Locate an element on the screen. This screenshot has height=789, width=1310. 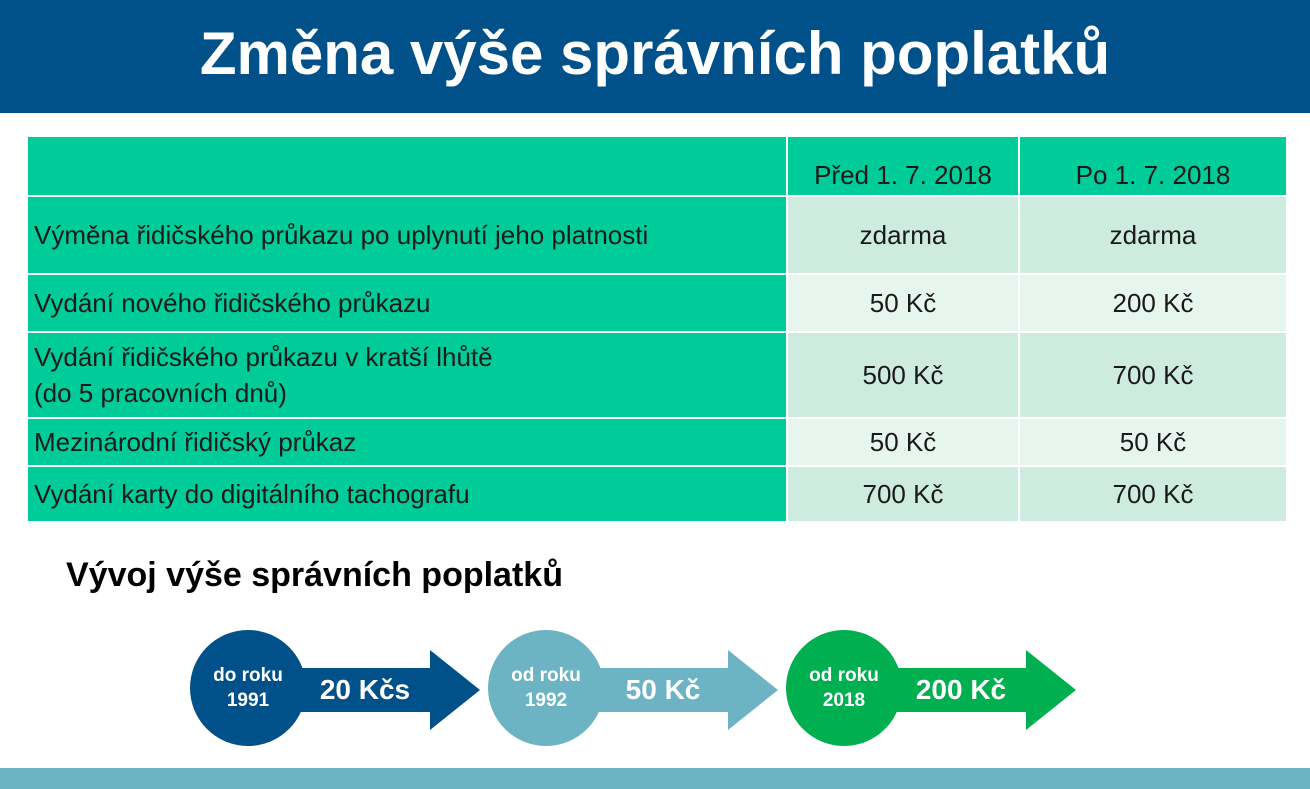
timeline-step-2018: 200 Kč od roku 2018 is located at coordinates (931, 690).